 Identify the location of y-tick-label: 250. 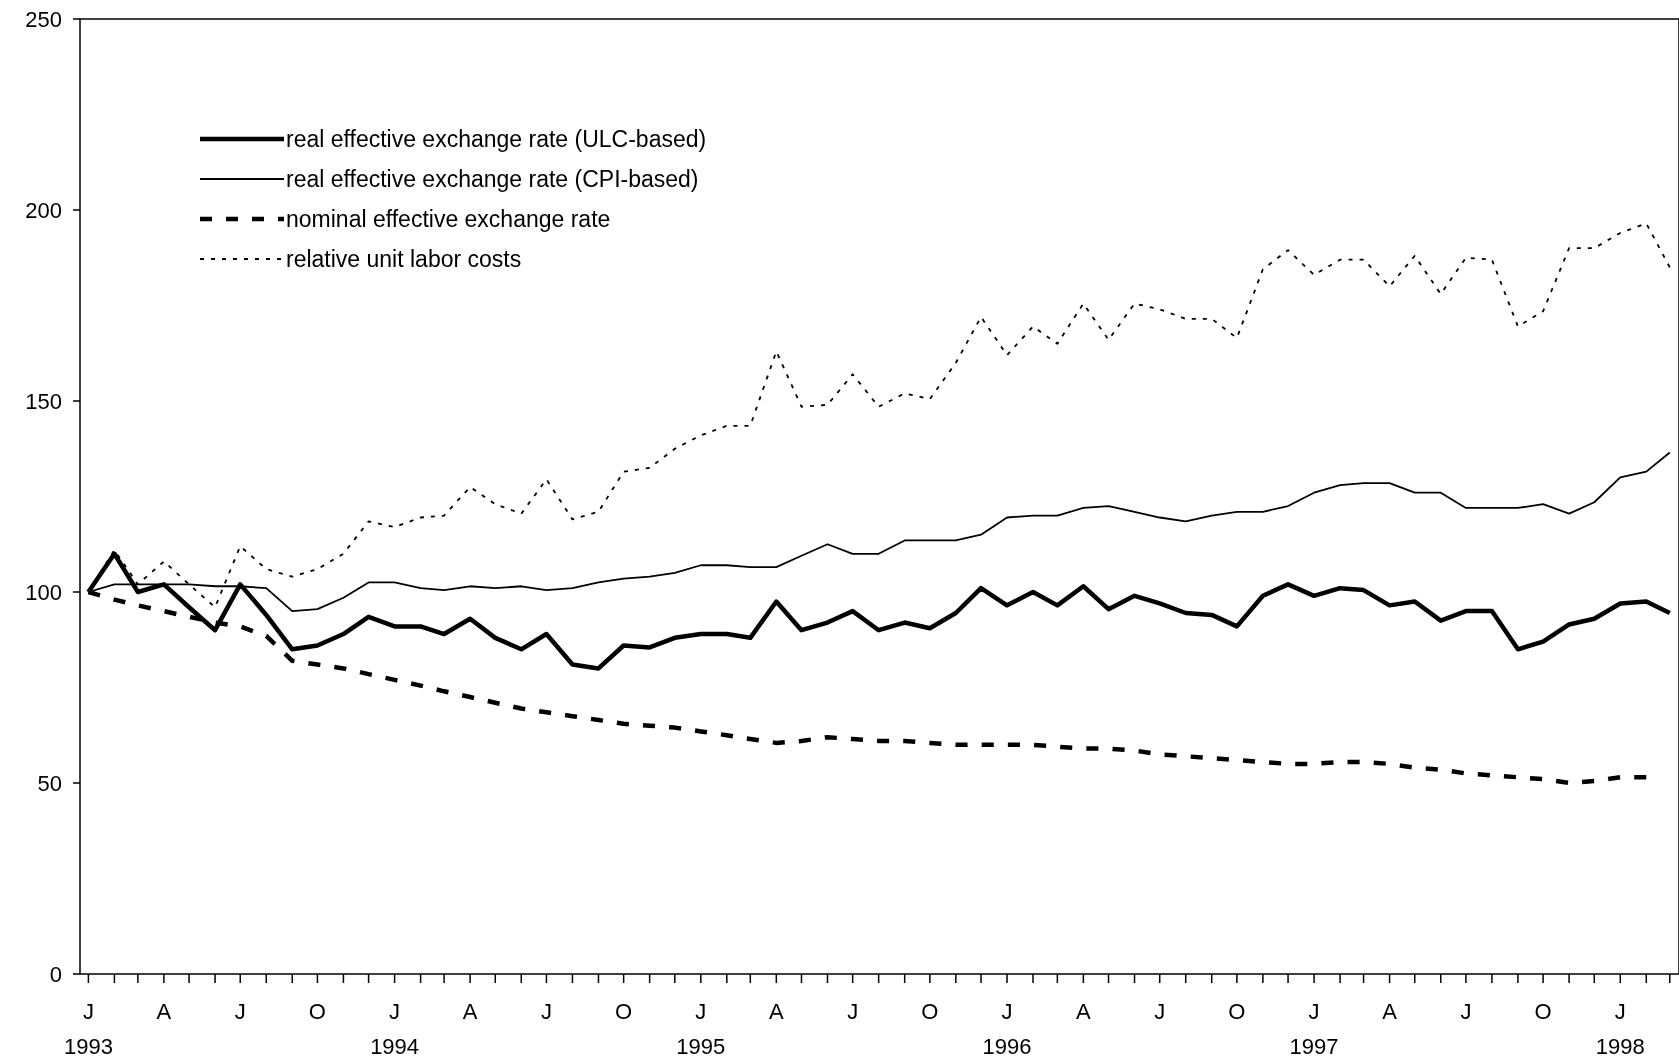
(43, 19).